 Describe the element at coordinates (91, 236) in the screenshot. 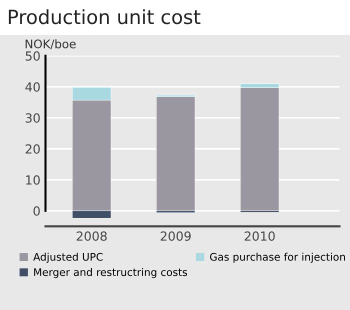

I see `x-tick-label: 2008` at that location.